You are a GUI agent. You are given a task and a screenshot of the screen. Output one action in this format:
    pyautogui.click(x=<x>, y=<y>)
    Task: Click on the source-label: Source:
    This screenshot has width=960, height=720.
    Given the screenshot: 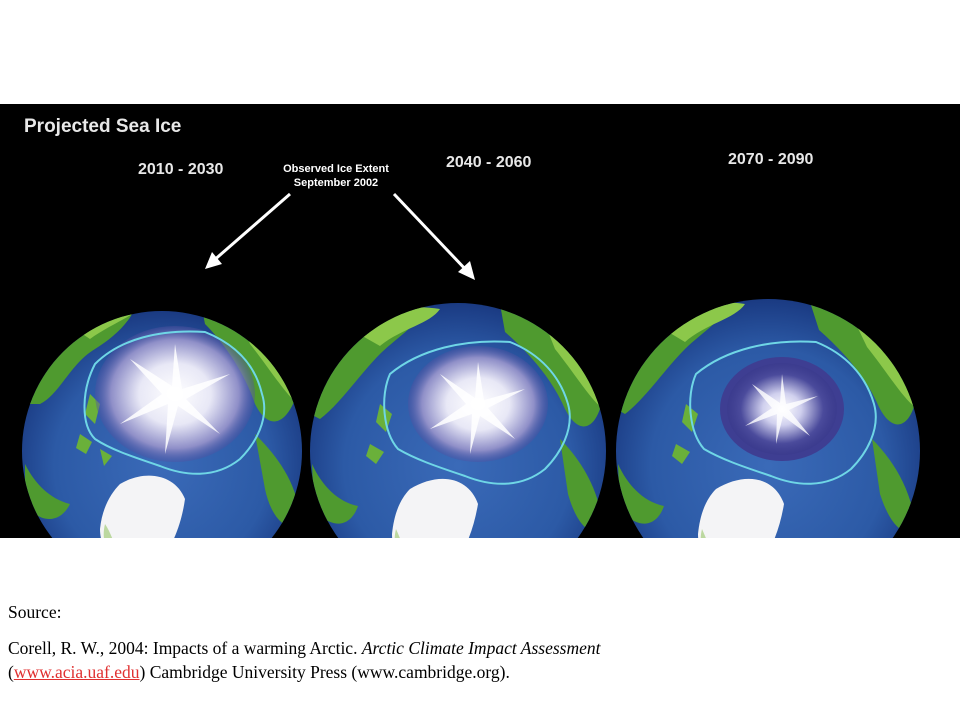 What is the action you would take?
    pyautogui.click(x=35, y=612)
    